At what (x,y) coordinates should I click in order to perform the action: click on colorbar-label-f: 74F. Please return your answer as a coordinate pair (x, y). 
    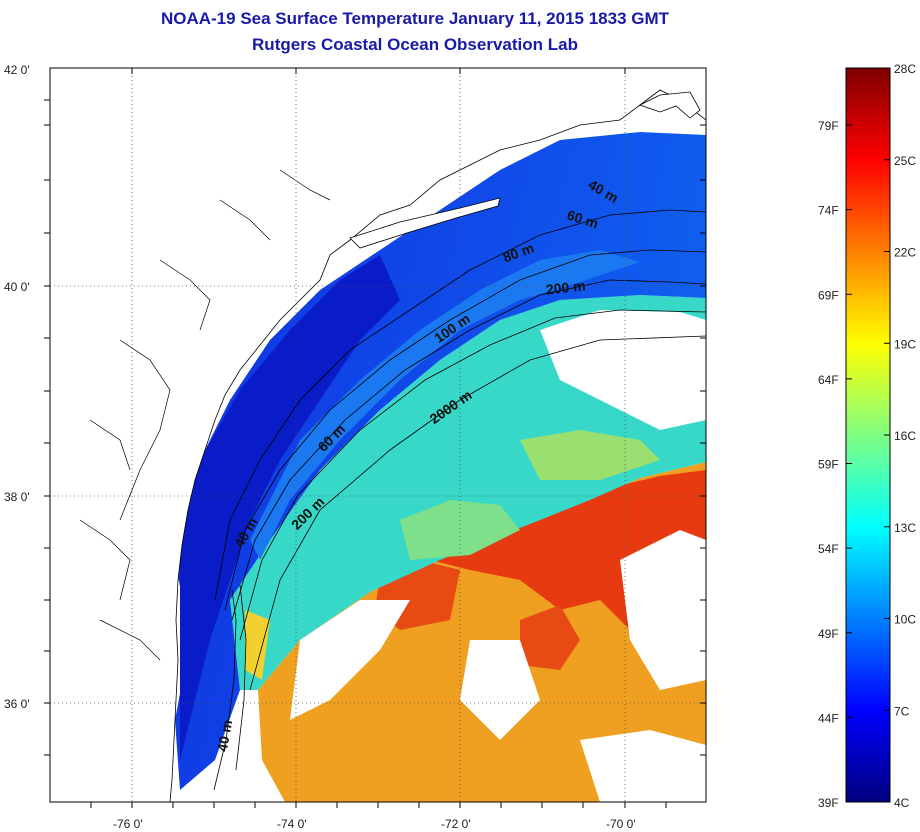
    Looking at the image, I should click on (828, 211).